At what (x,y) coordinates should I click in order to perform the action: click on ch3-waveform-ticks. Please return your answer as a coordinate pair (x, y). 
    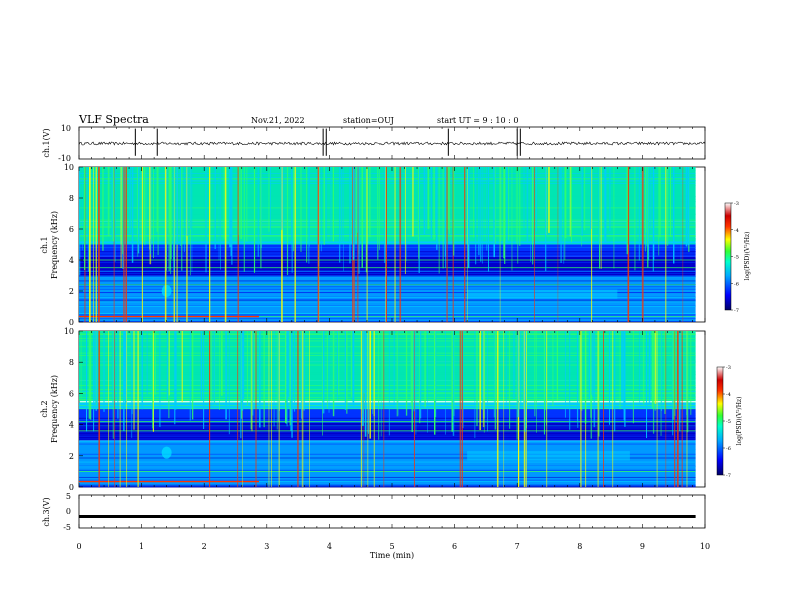
    Looking at the image, I should click on (392, 511).